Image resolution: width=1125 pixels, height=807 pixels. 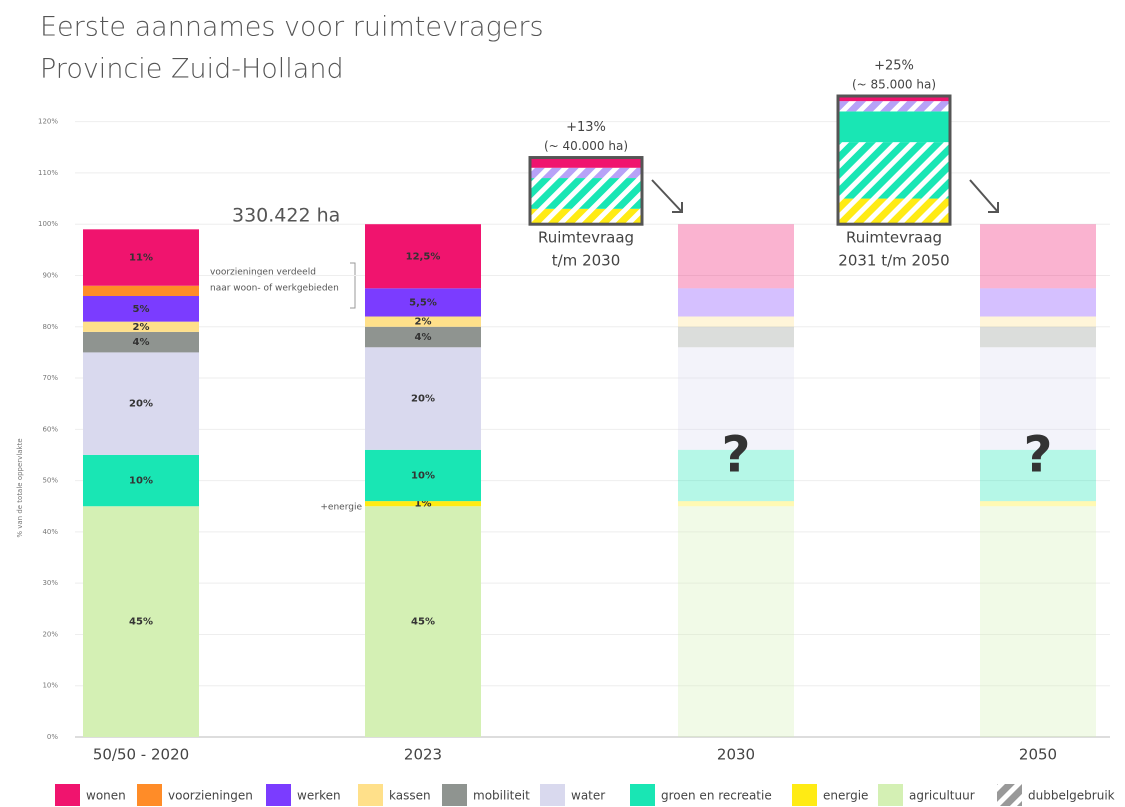 I want to click on segment-label: 10%, so click(x=141, y=481).